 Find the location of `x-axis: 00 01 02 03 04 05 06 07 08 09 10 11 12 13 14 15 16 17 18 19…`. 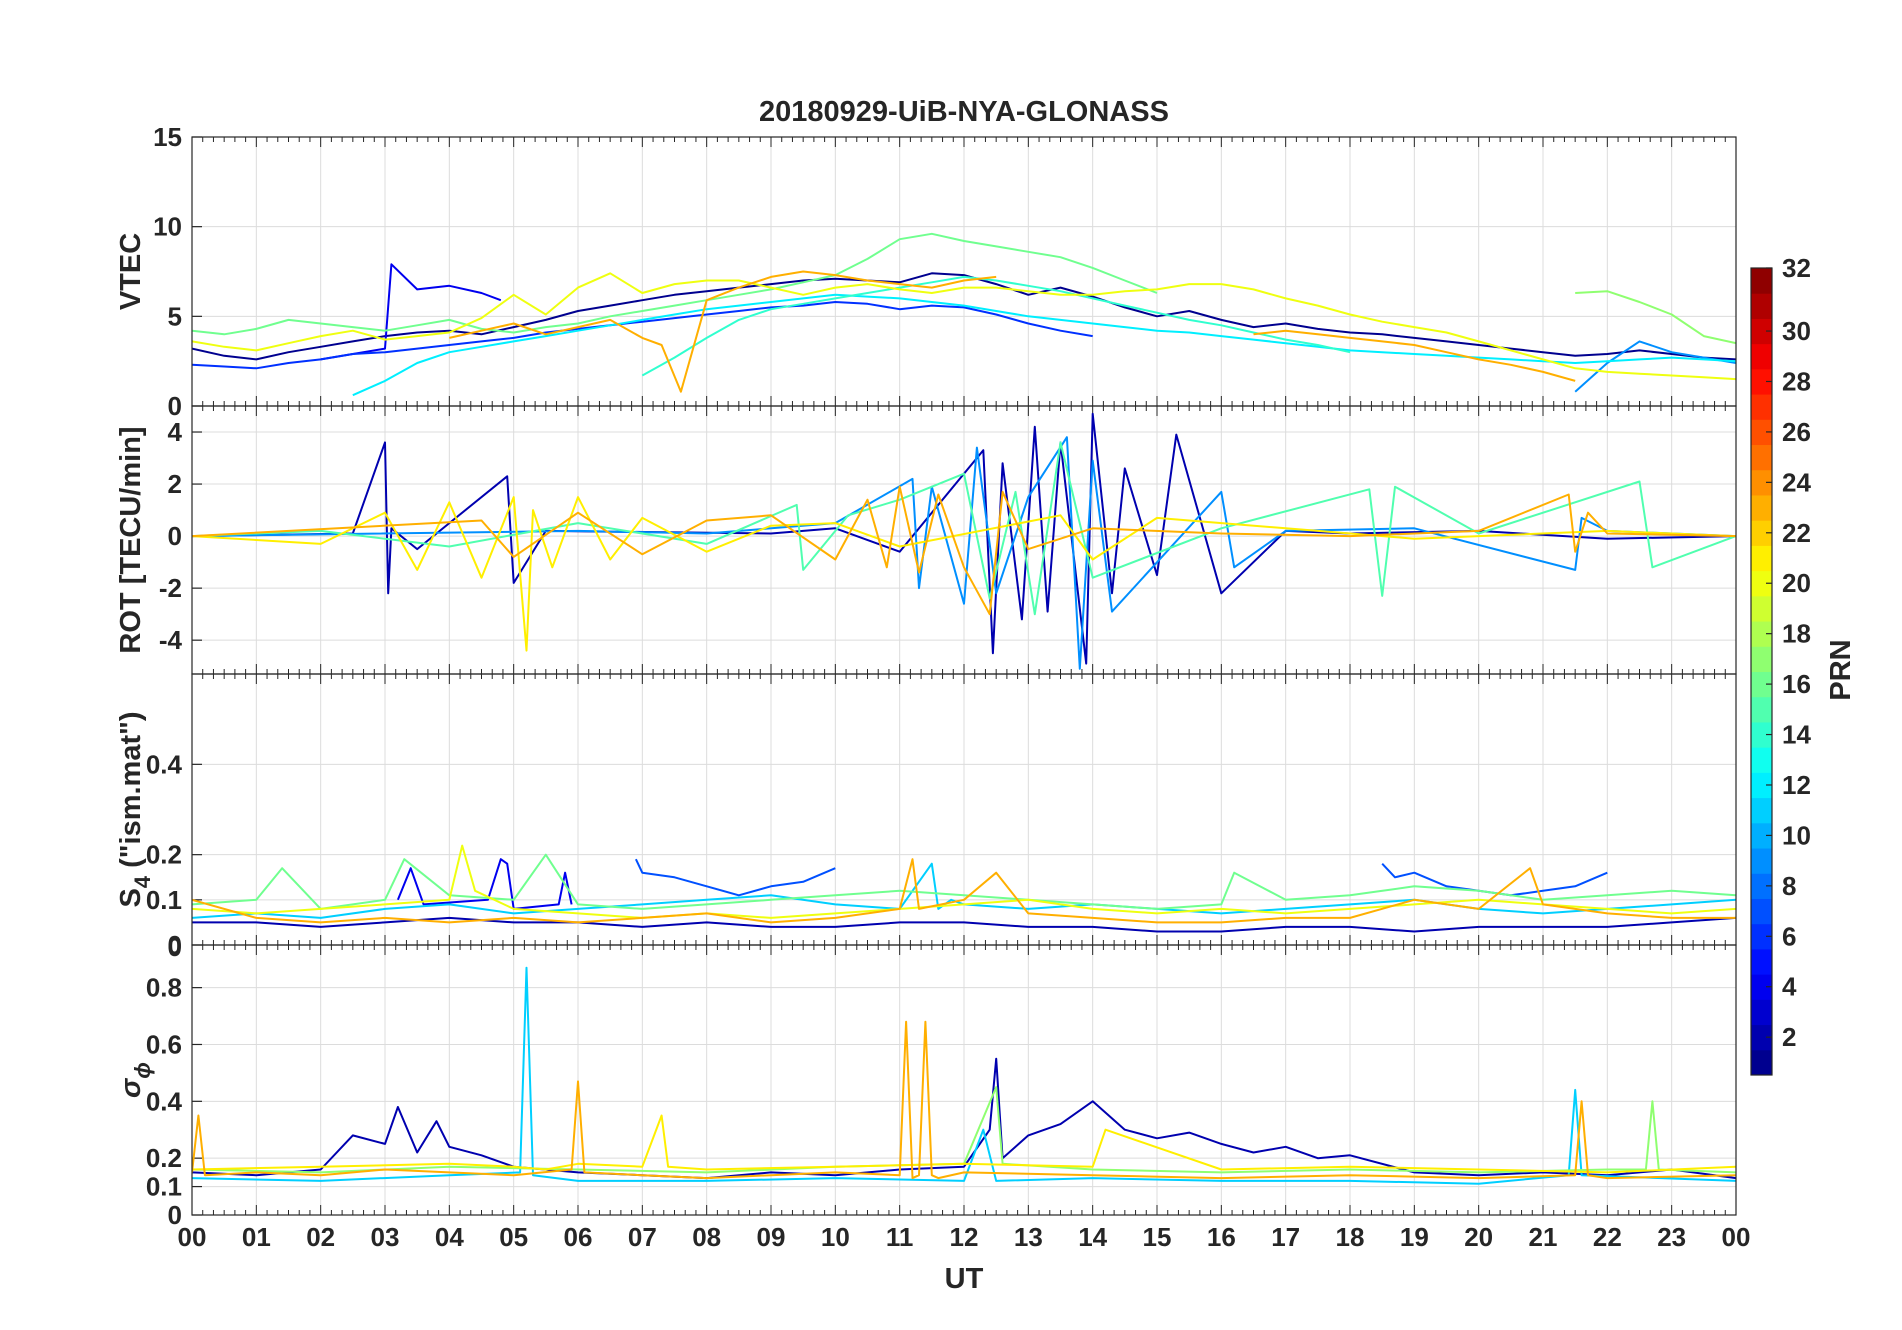

x-axis: 00 01 02 03 04 05 06 07 08 09 10 11 12 13 14 15 16 17 18 19… is located at coordinates (964, 1237).